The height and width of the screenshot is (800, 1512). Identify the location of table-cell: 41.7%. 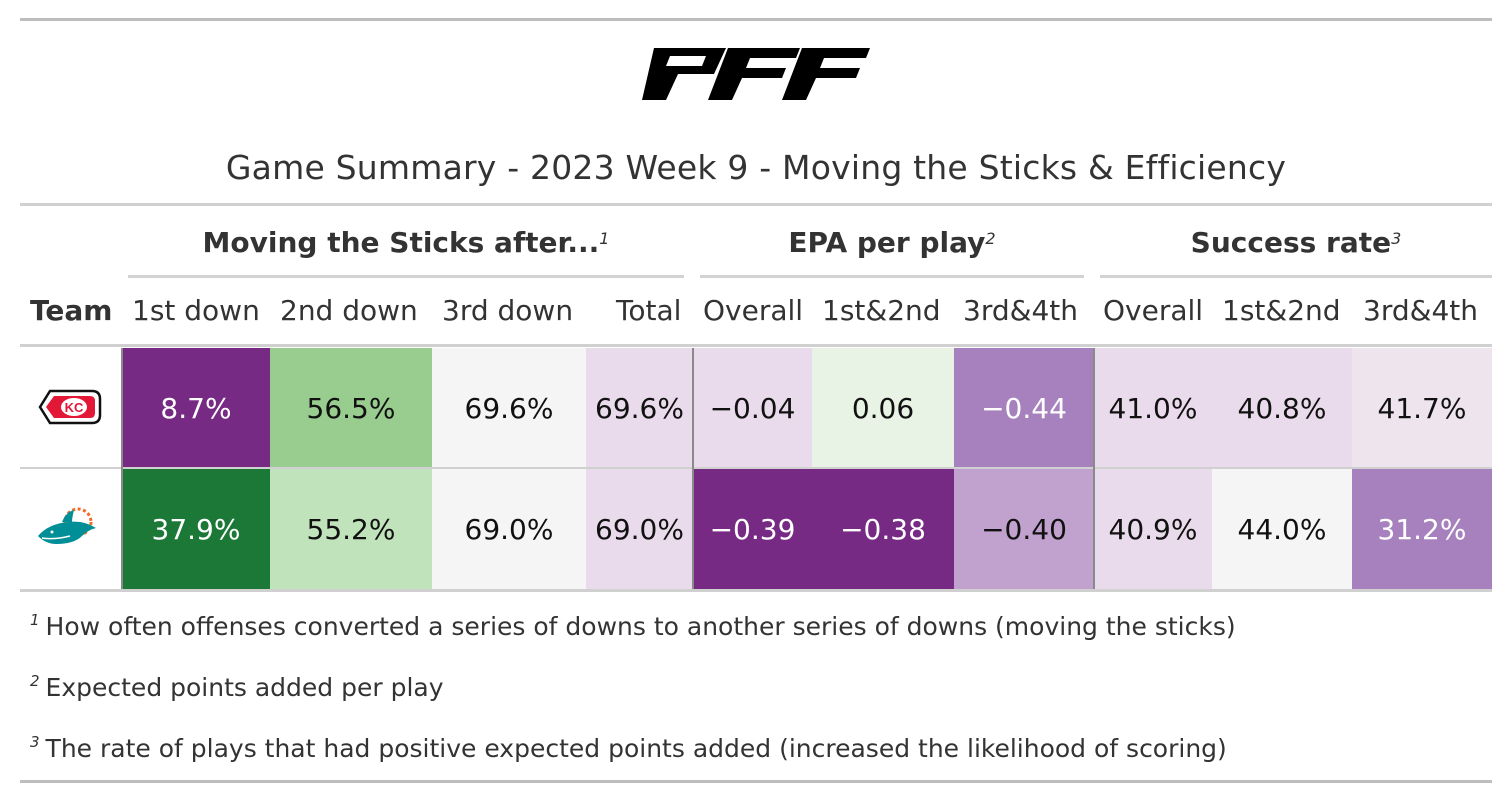
(1422, 408).